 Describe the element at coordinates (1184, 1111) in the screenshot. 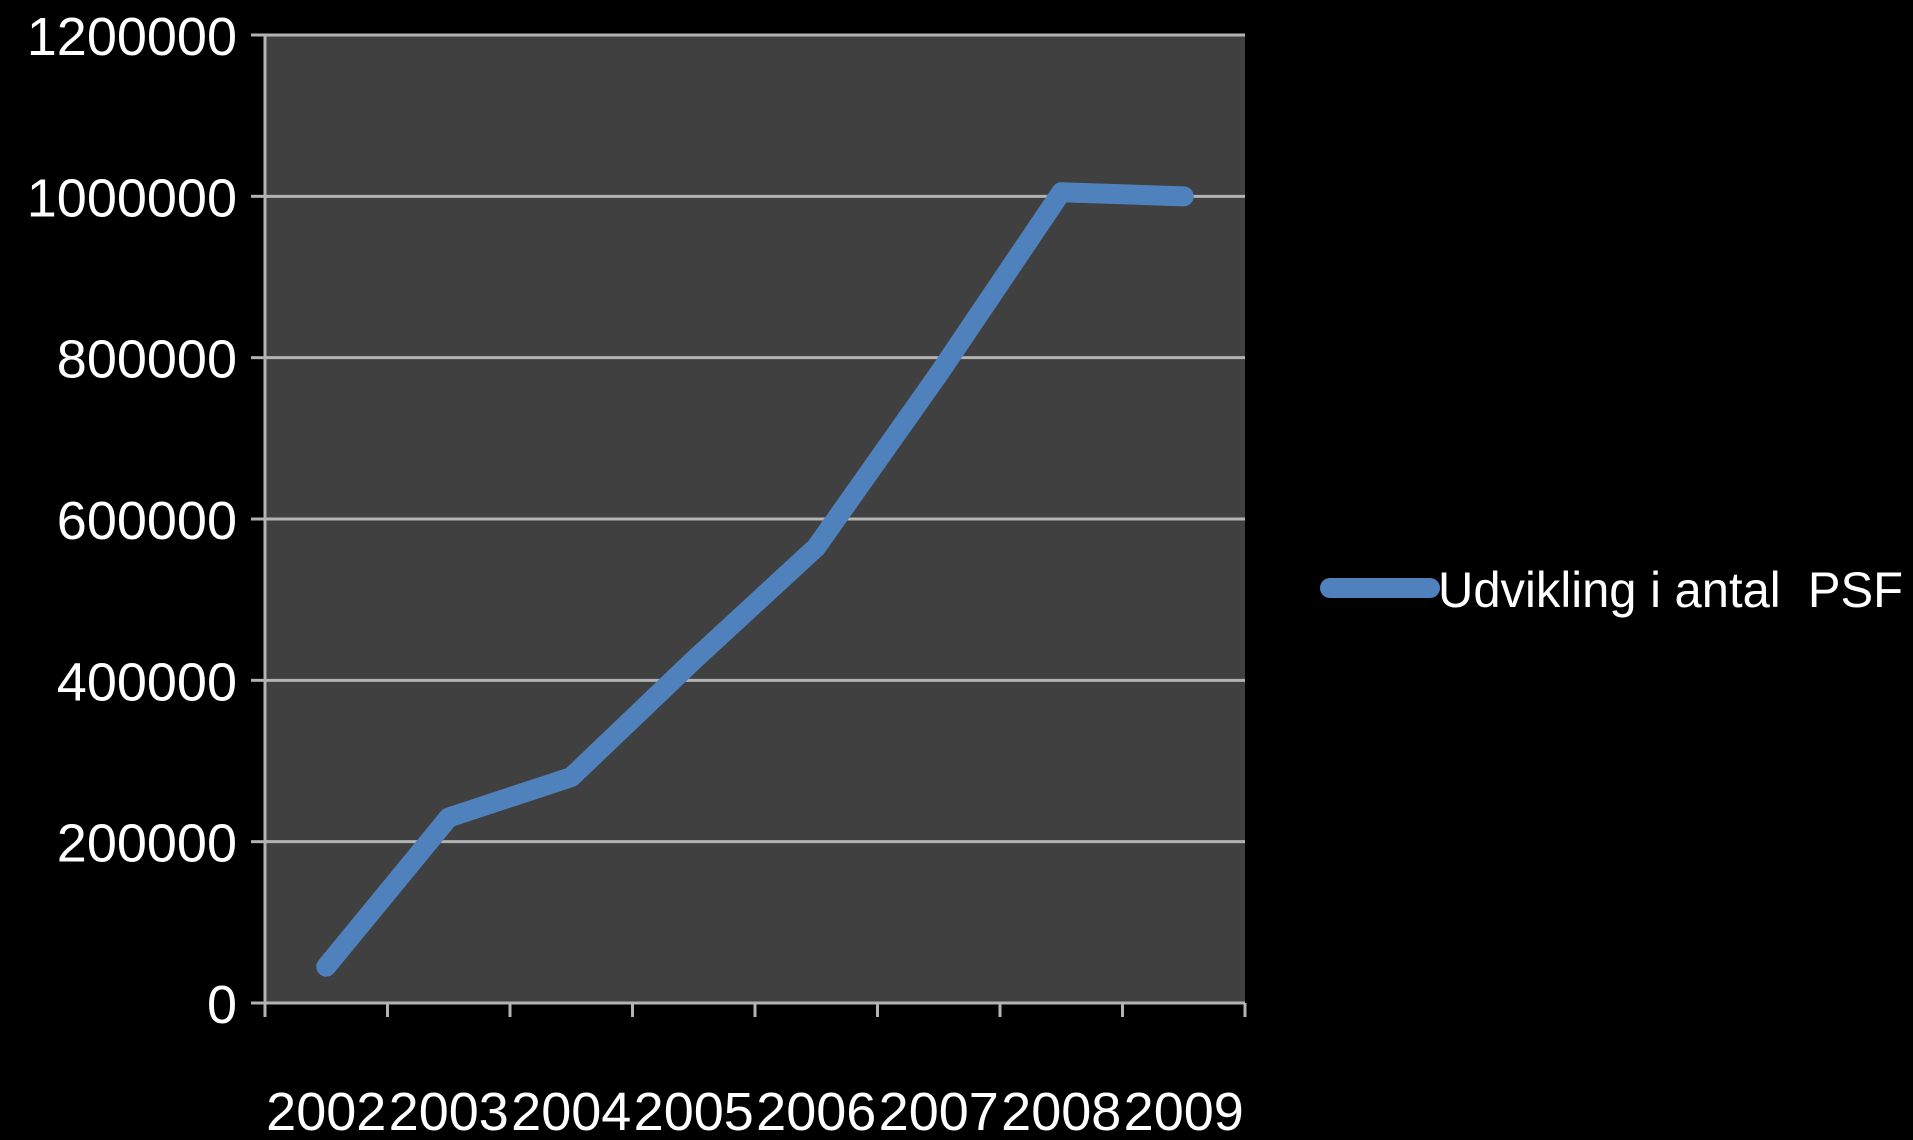

I see `x-tick-label: 2009` at that location.